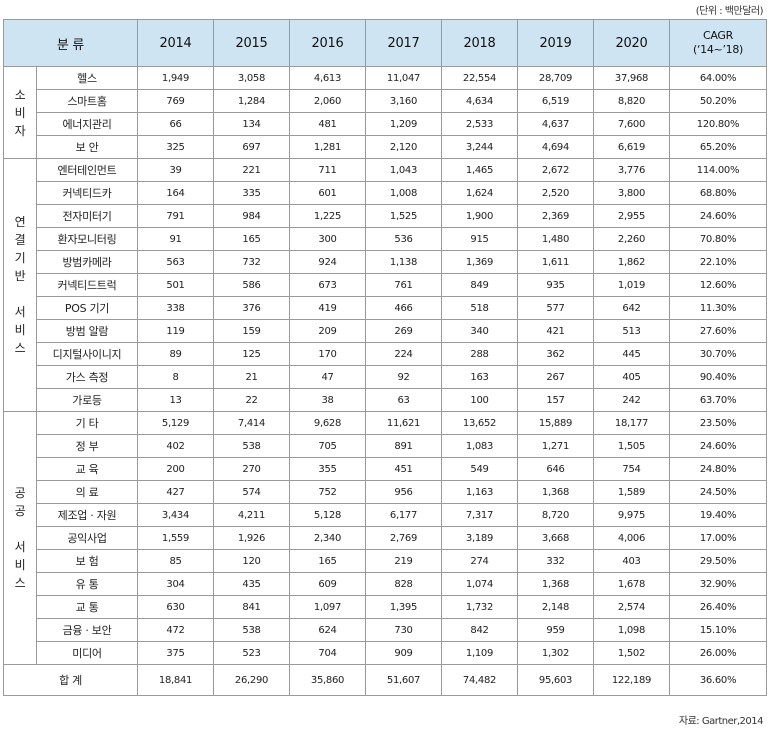 The width and height of the screenshot is (769, 730). I want to click on value-cell: 481, so click(327, 124).